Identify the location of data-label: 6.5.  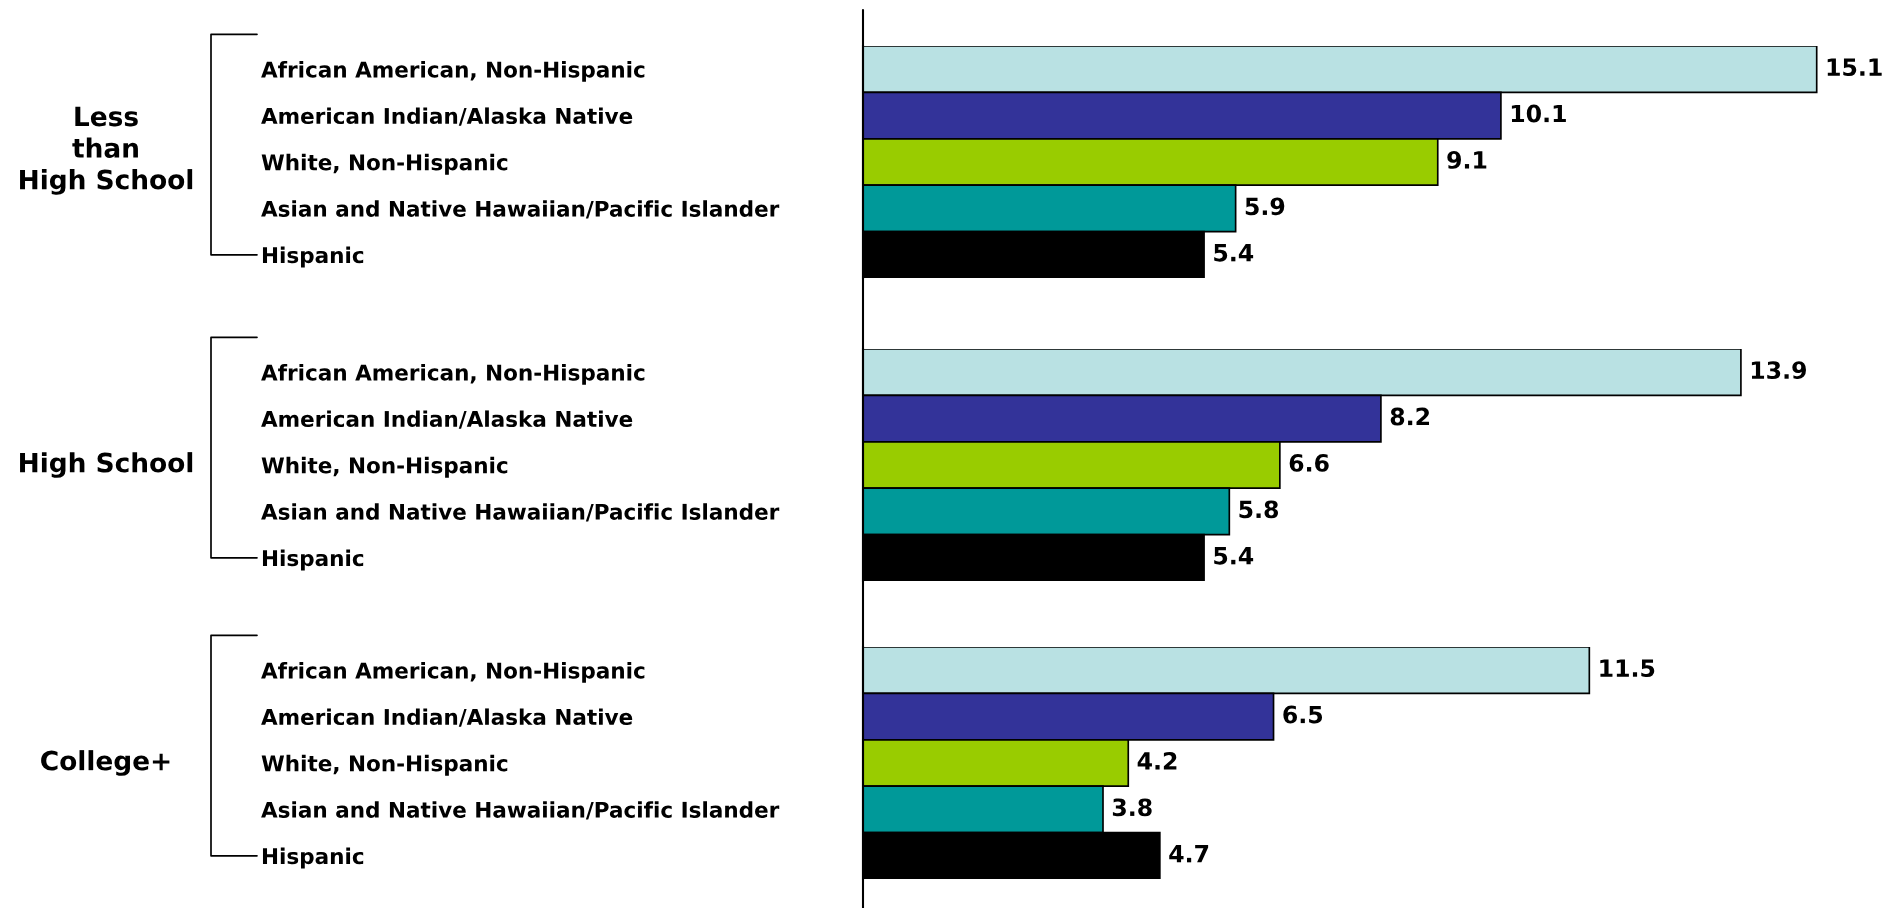
(1303, 714).